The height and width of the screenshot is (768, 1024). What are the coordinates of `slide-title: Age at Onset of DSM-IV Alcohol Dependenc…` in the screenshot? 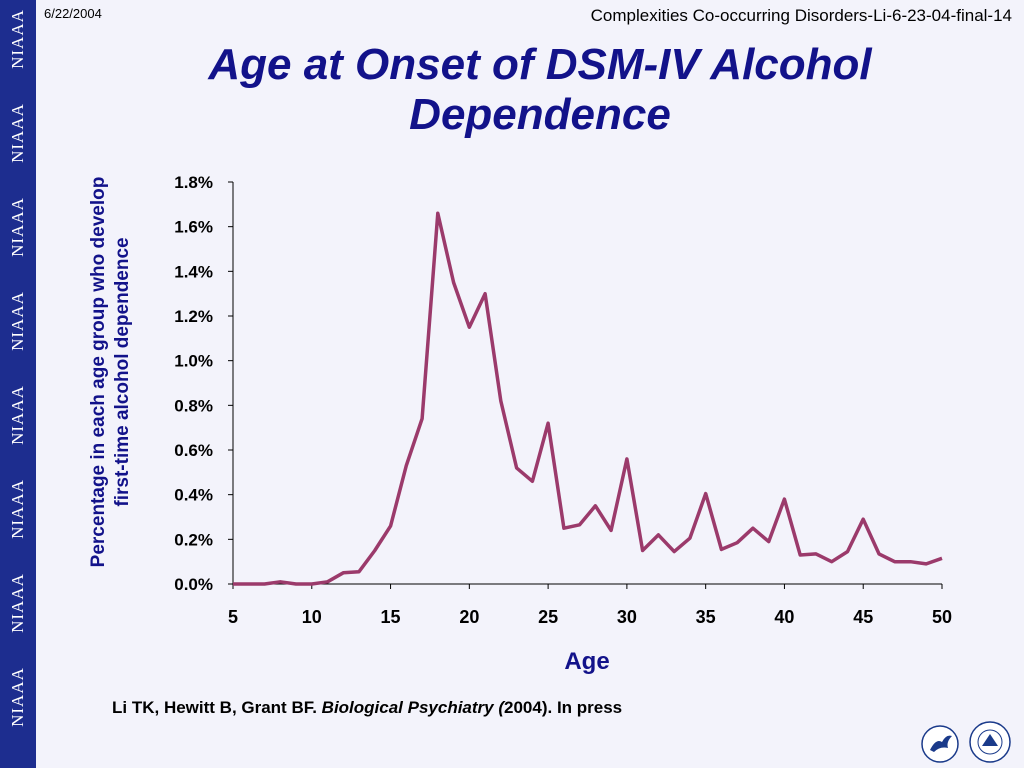 It's located at (540, 90).